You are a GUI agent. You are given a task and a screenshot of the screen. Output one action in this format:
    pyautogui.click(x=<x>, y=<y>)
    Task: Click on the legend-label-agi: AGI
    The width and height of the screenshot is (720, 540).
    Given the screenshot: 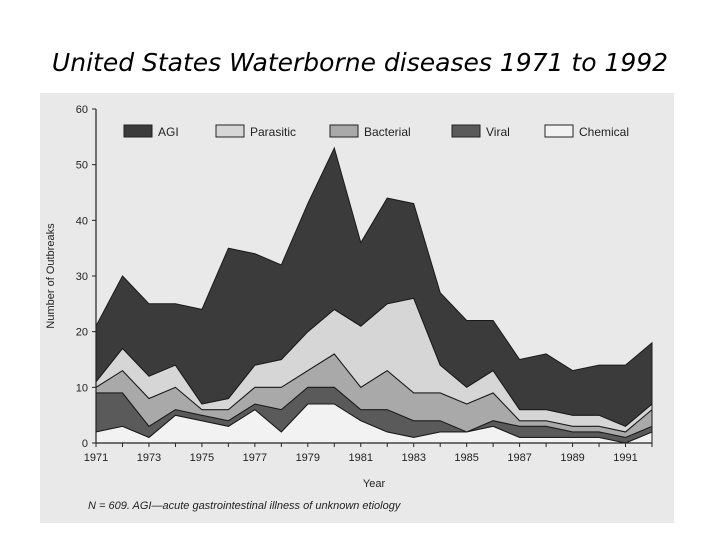 What is the action you would take?
    pyautogui.click(x=168, y=132)
    